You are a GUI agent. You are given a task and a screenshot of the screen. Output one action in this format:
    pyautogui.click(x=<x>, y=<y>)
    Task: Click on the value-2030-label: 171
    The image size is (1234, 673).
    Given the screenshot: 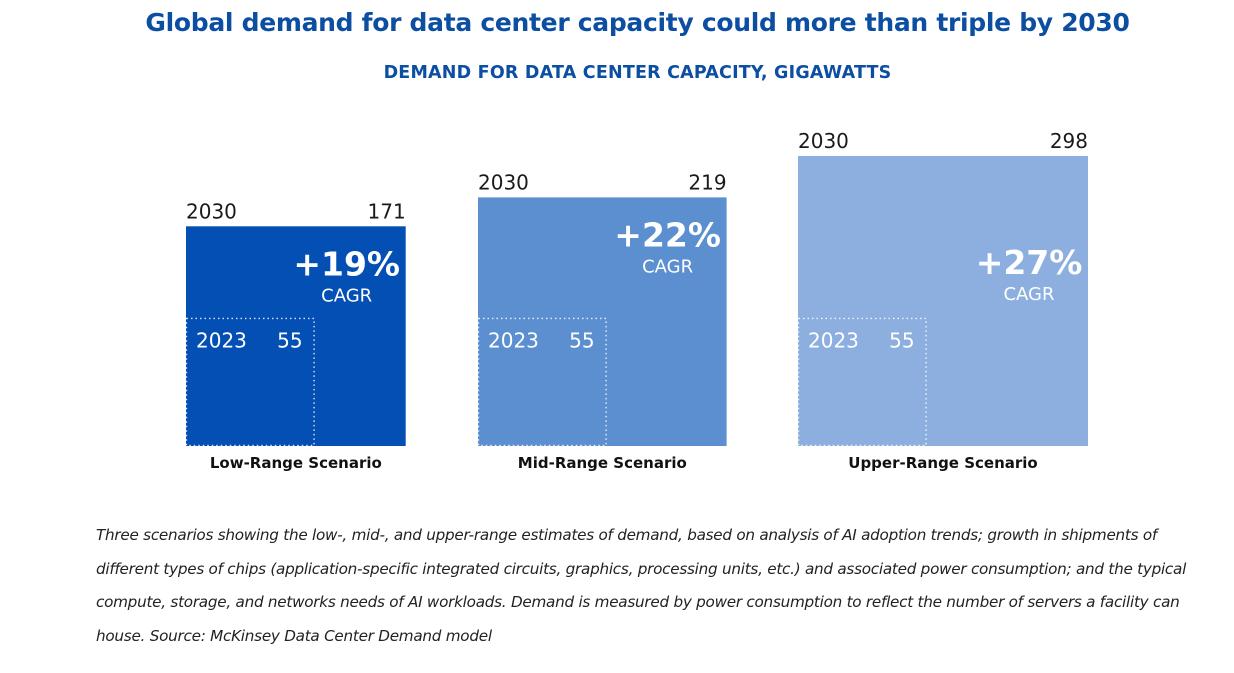 What is the action you would take?
    pyautogui.click(x=387, y=211)
    